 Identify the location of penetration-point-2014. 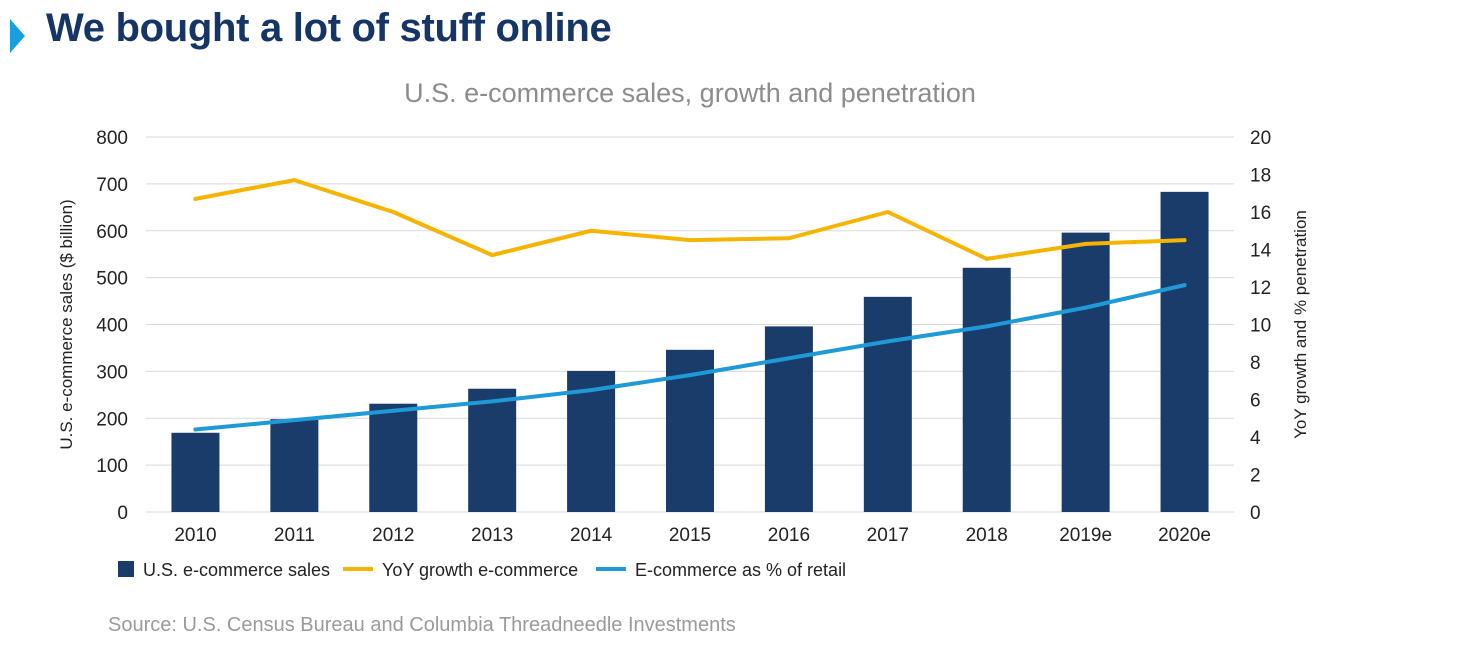
(591, 390).